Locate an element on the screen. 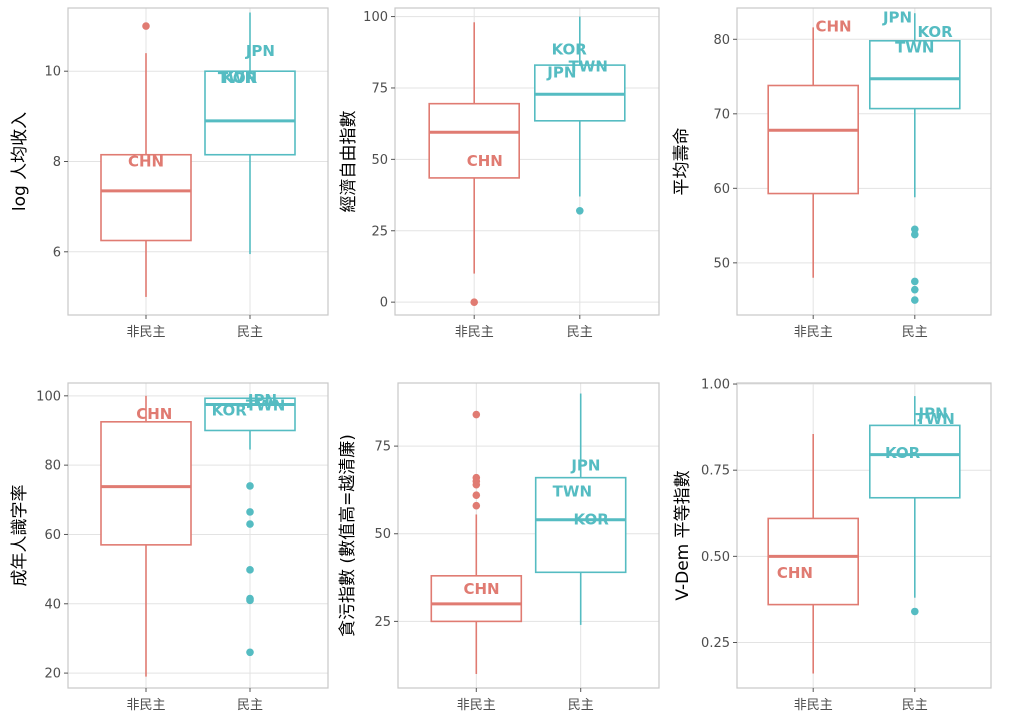  y-tick-label: 1.00 is located at coordinates (715, 385).